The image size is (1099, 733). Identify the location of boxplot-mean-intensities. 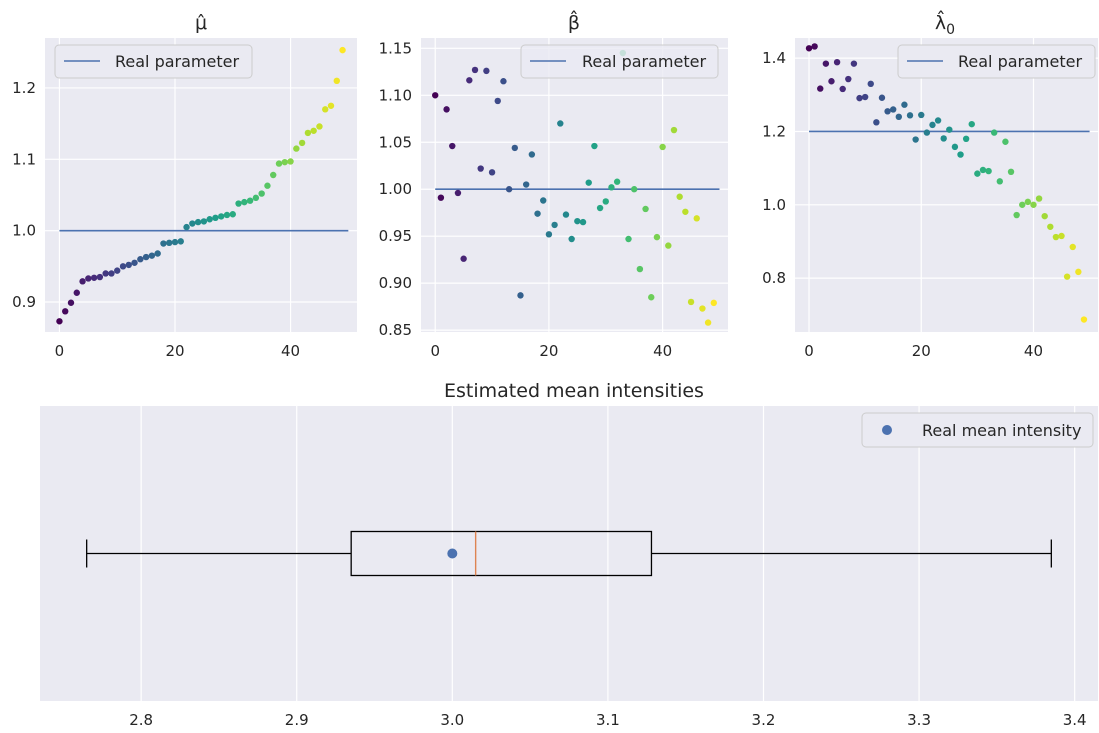
(569, 553).